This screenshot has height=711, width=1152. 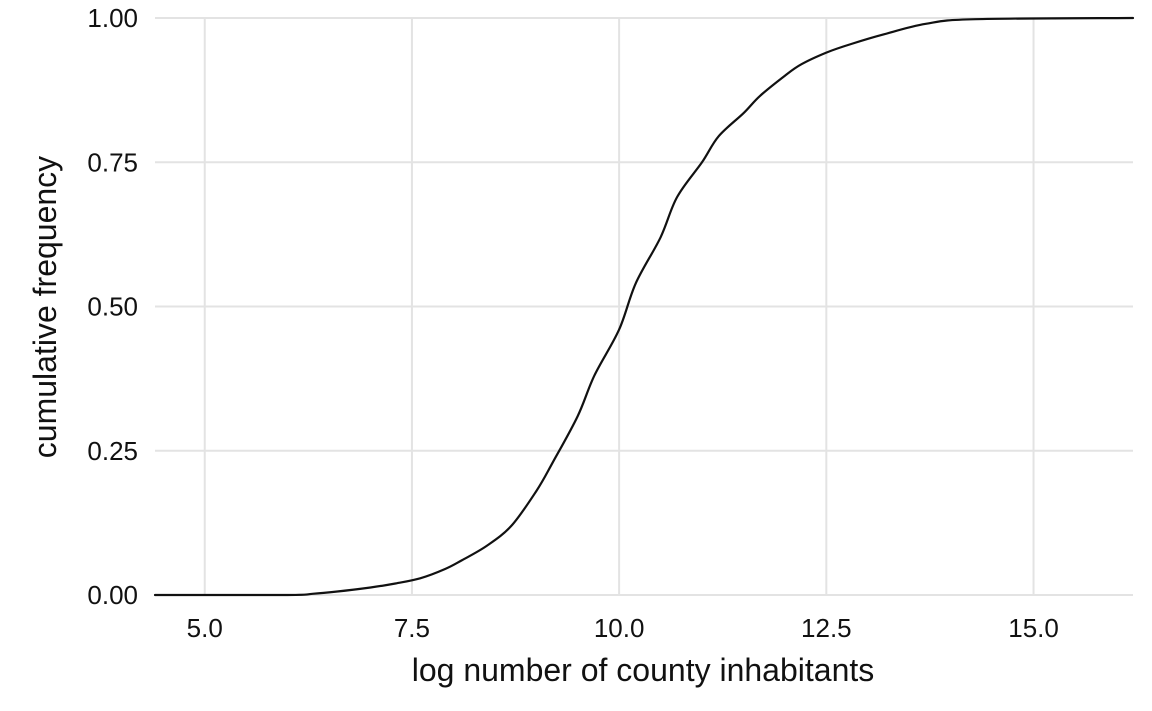 What do you see at coordinates (112, 451) in the screenshot?
I see `y-tick-label: 0.25` at bounding box center [112, 451].